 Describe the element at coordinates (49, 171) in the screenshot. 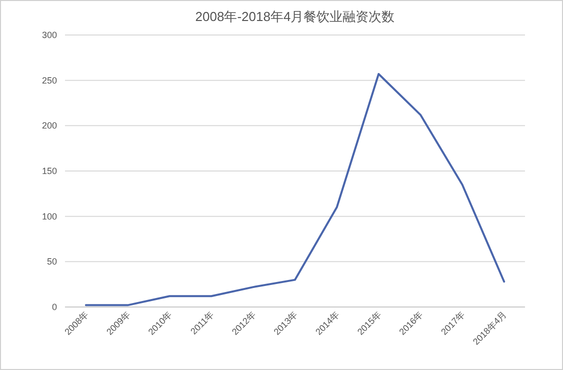

I see `y-tick-label: 150` at that location.